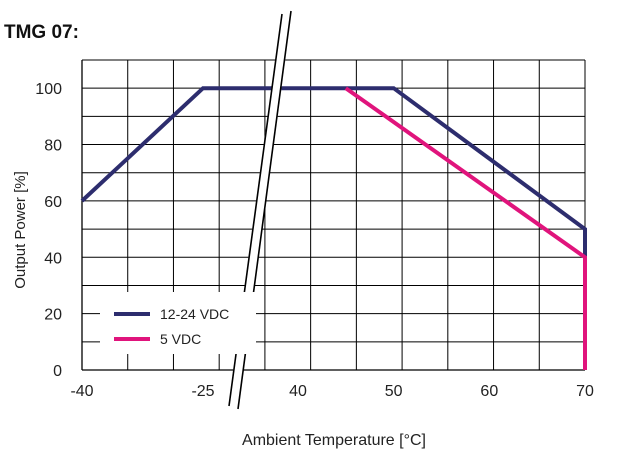 The width and height of the screenshot is (629, 452). What do you see at coordinates (194, 314) in the screenshot?
I see `legend-label: 12-24 VDC` at bounding box center [194, 314].